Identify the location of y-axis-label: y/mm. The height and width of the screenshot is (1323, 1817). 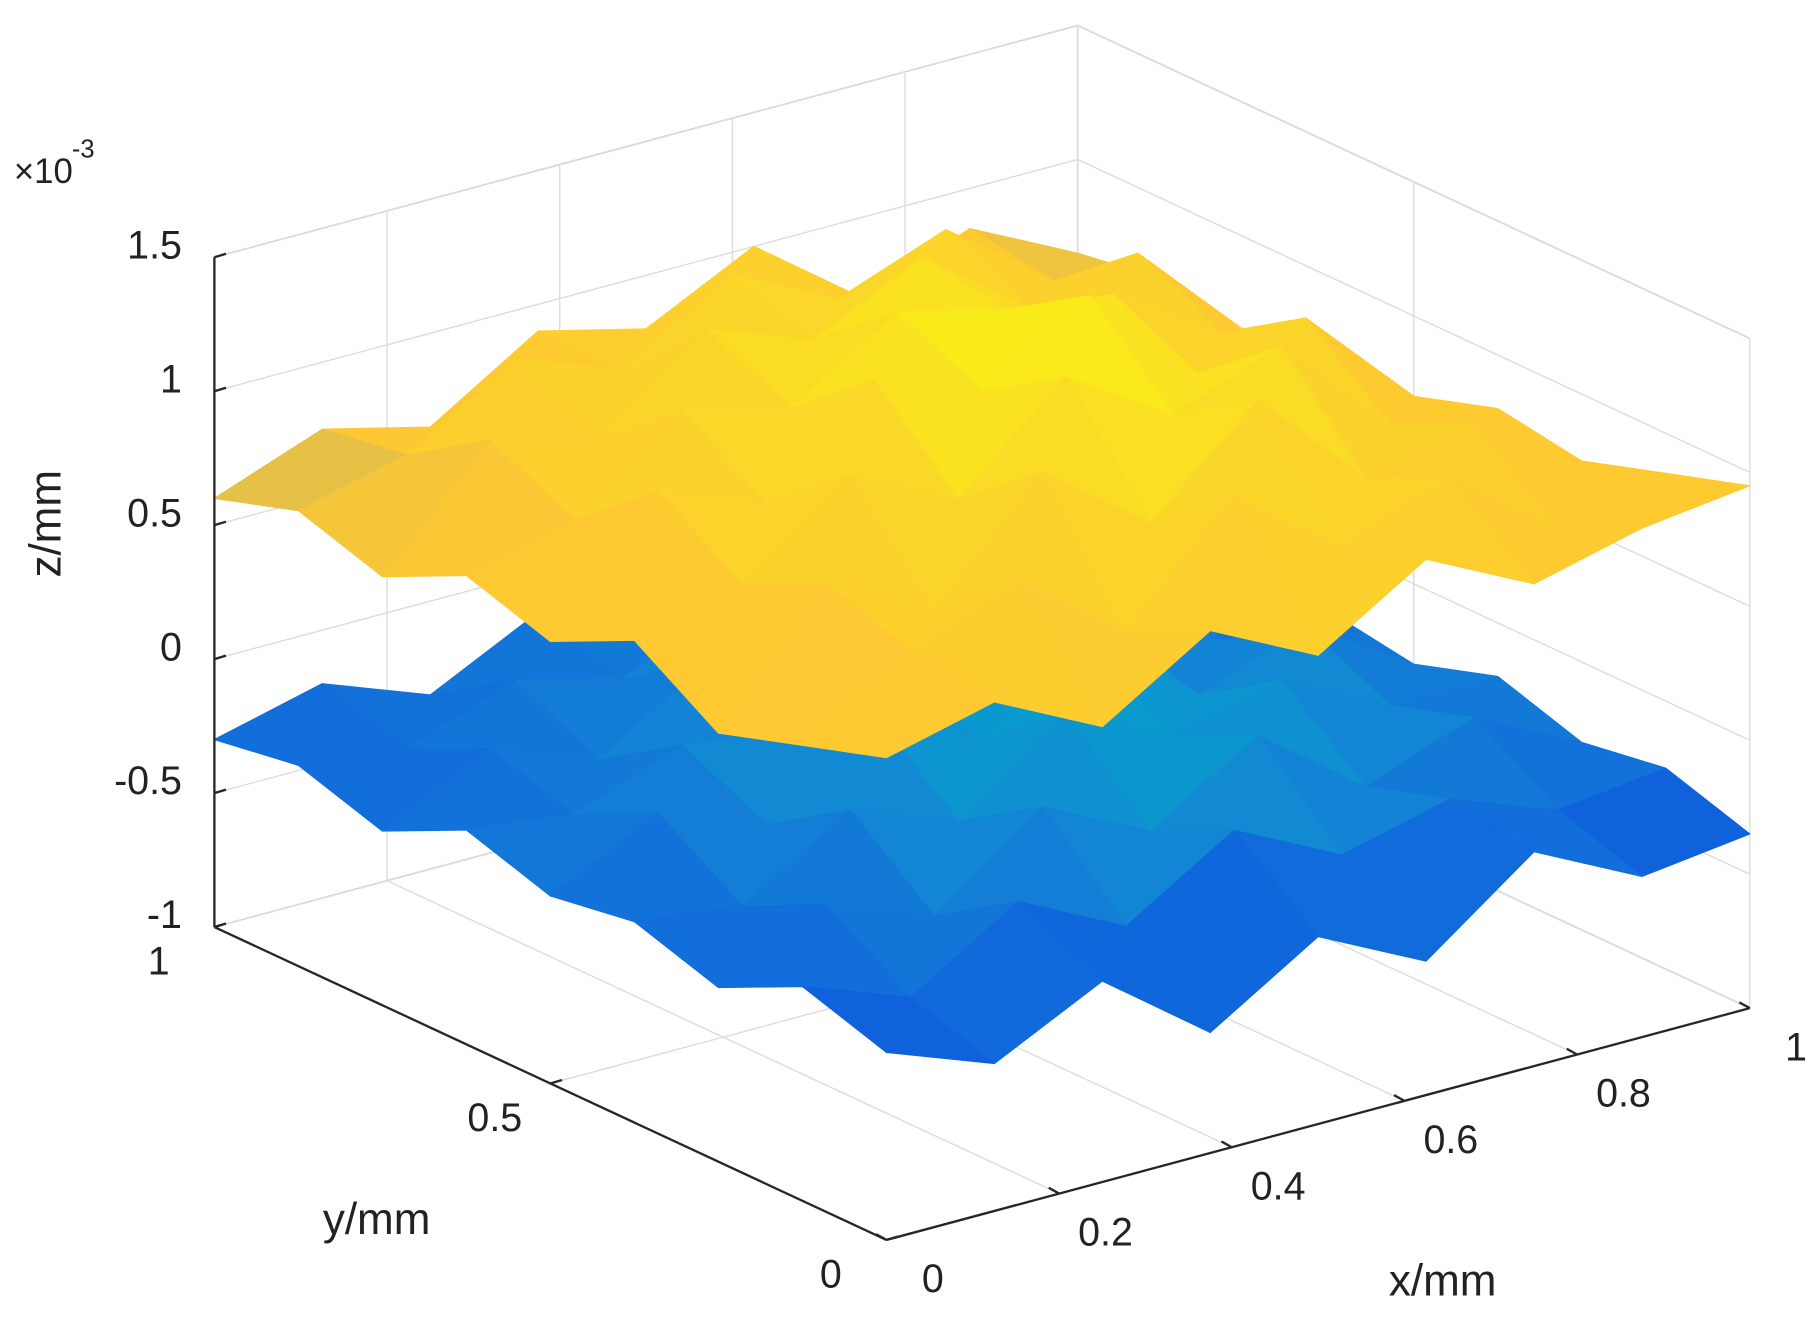
(377, 1219).